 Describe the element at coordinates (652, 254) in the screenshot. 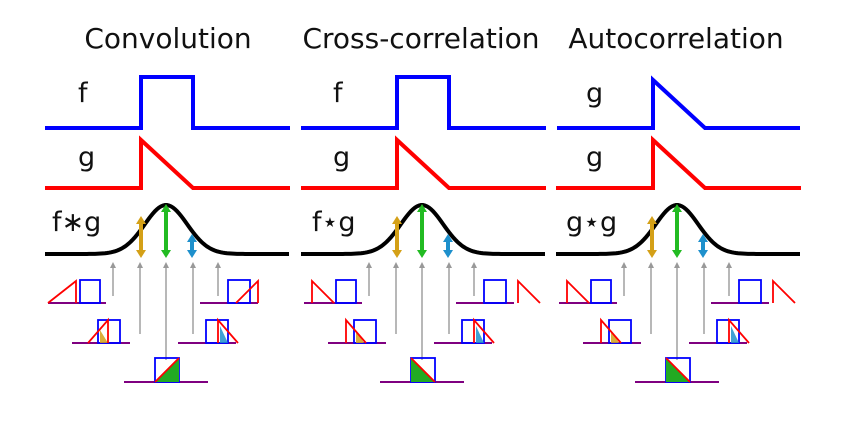

I see `marker-left-3-head-bottom` at that location.